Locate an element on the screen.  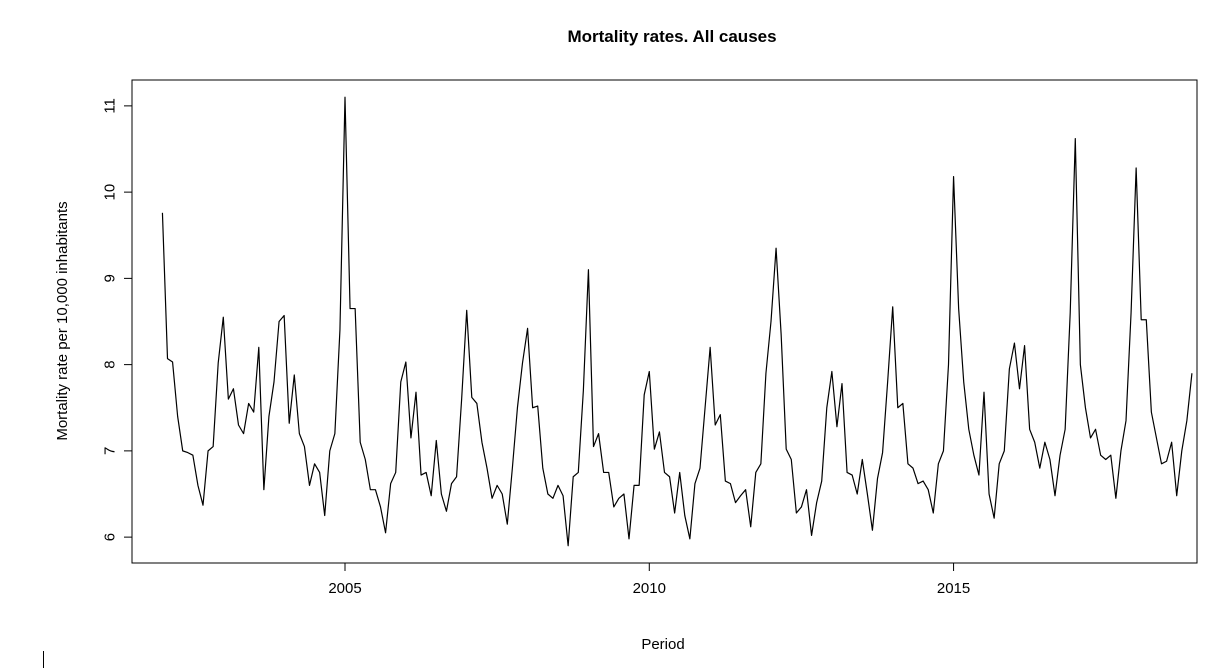
y-tick-label: 6 is located at coordinates (110, 537).